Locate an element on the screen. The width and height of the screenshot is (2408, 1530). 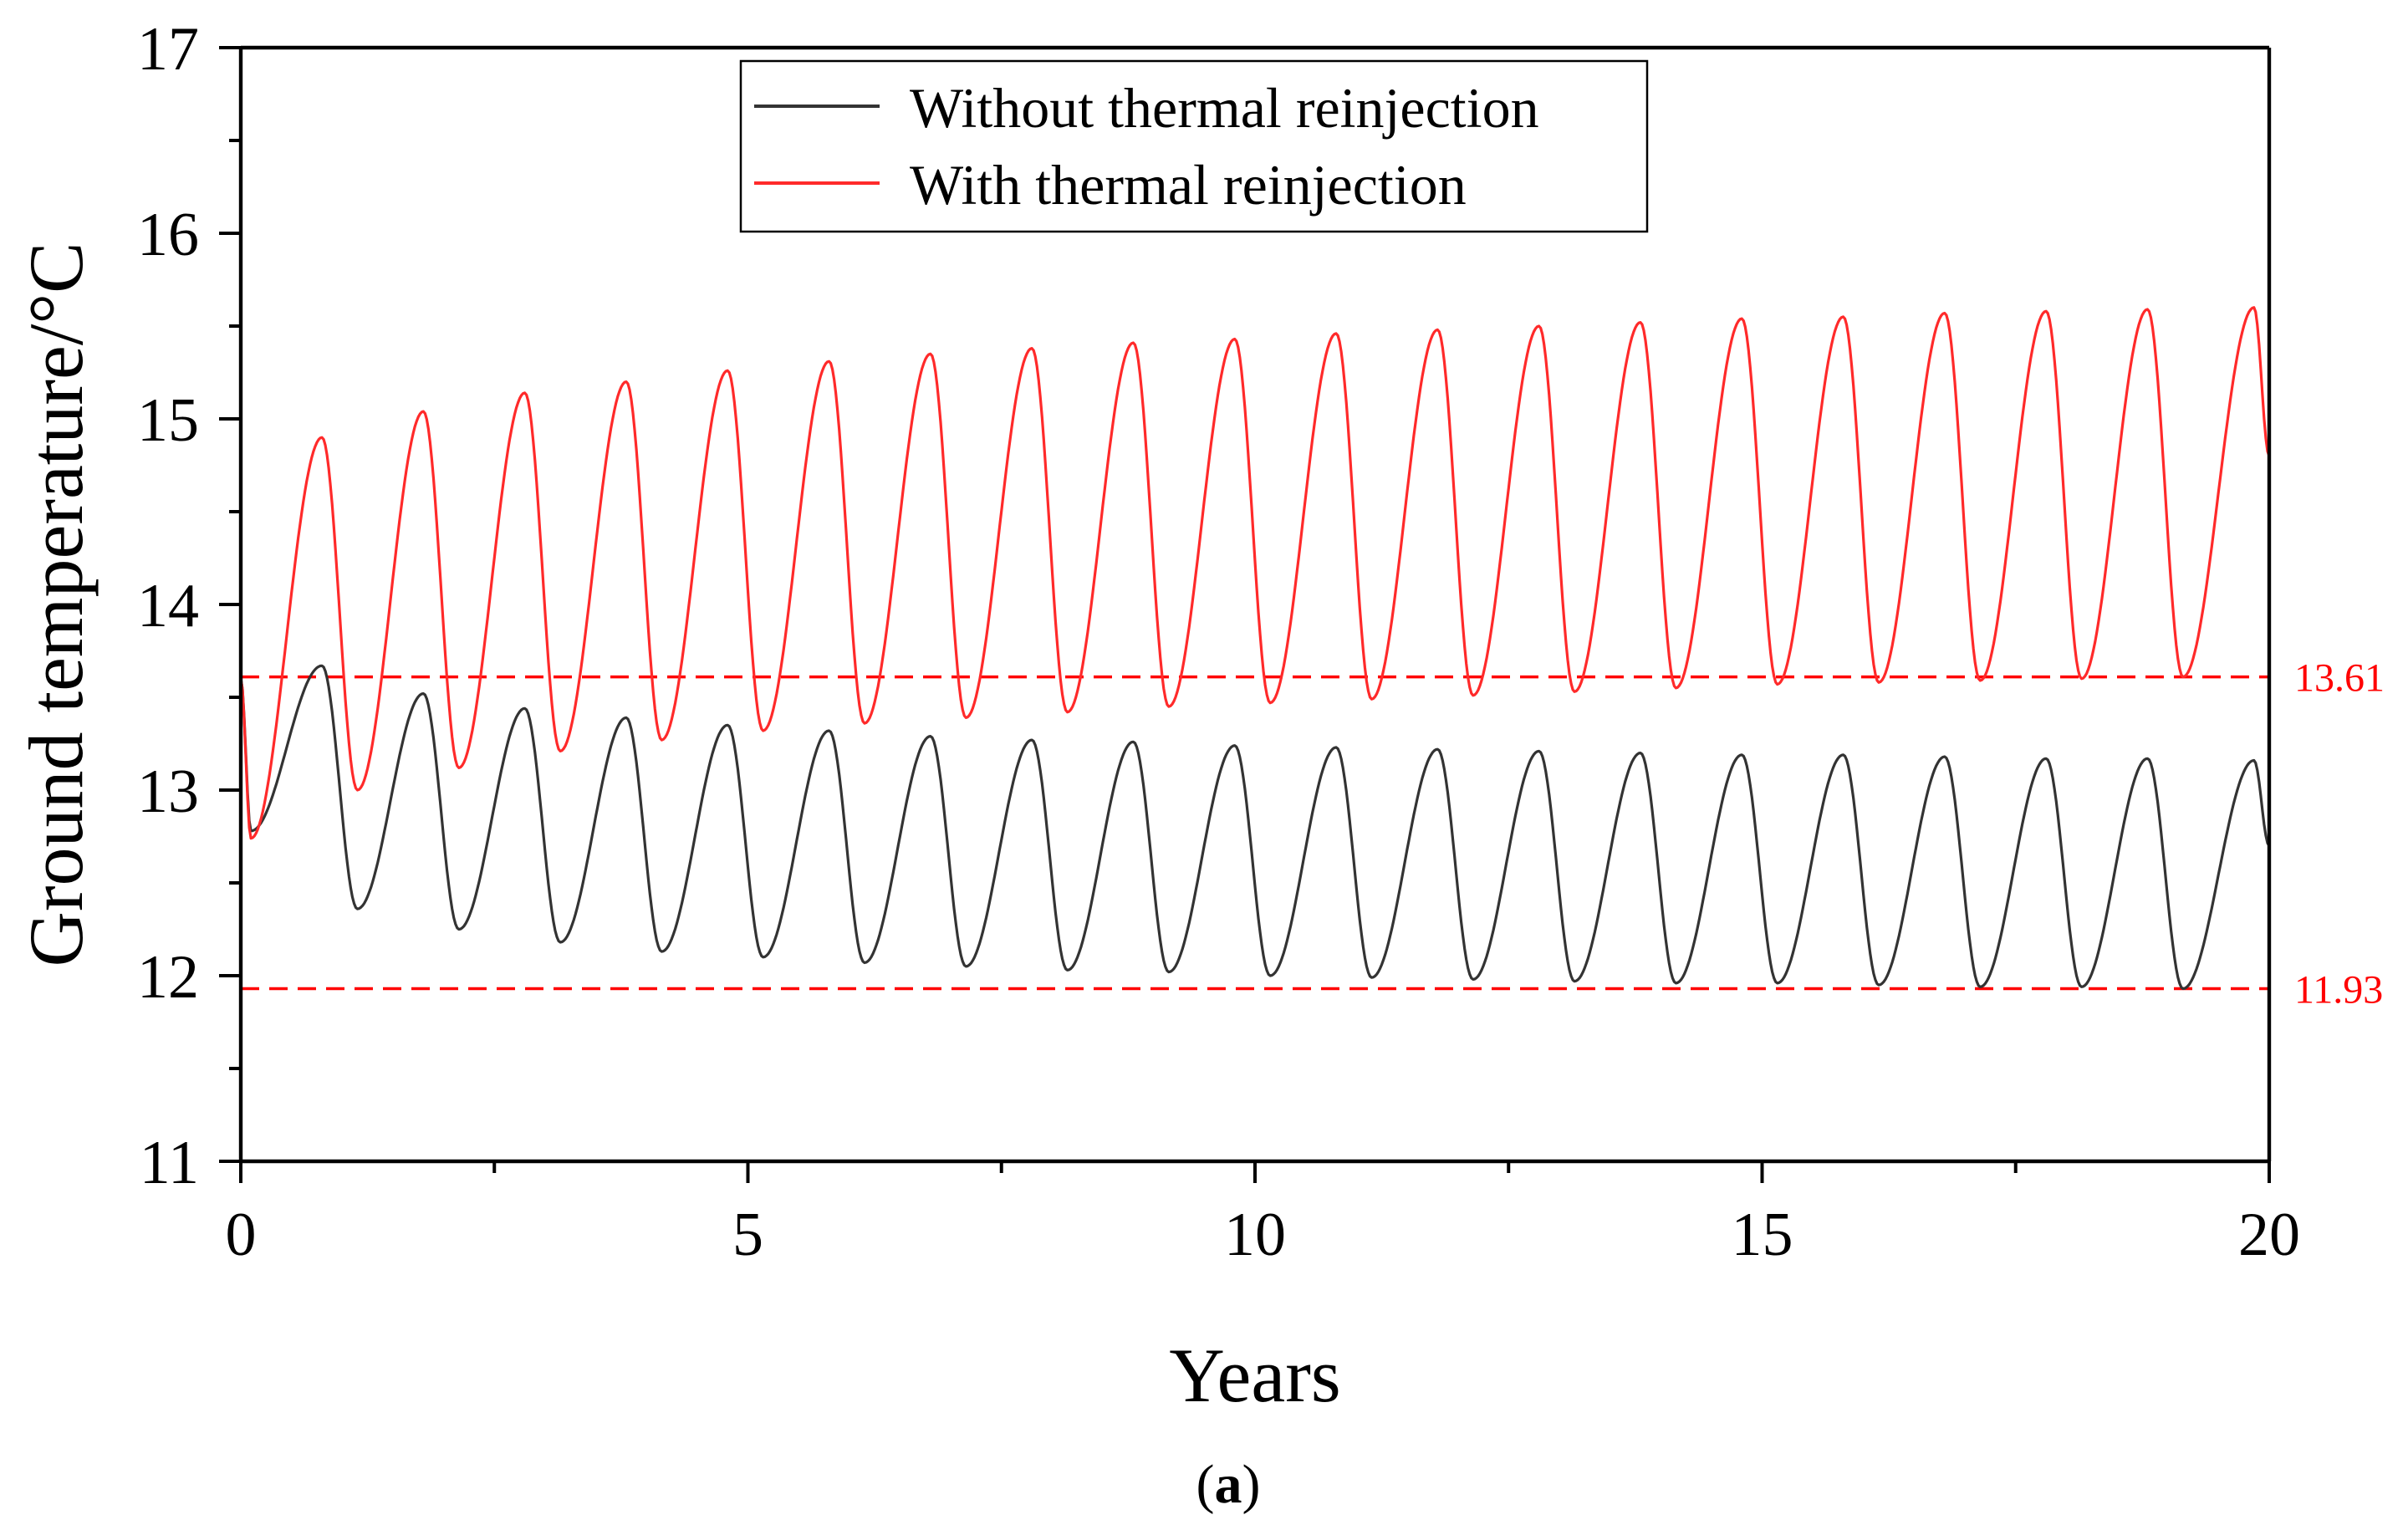
y-tick-label: 11 is located at coordinates (169, 1163).